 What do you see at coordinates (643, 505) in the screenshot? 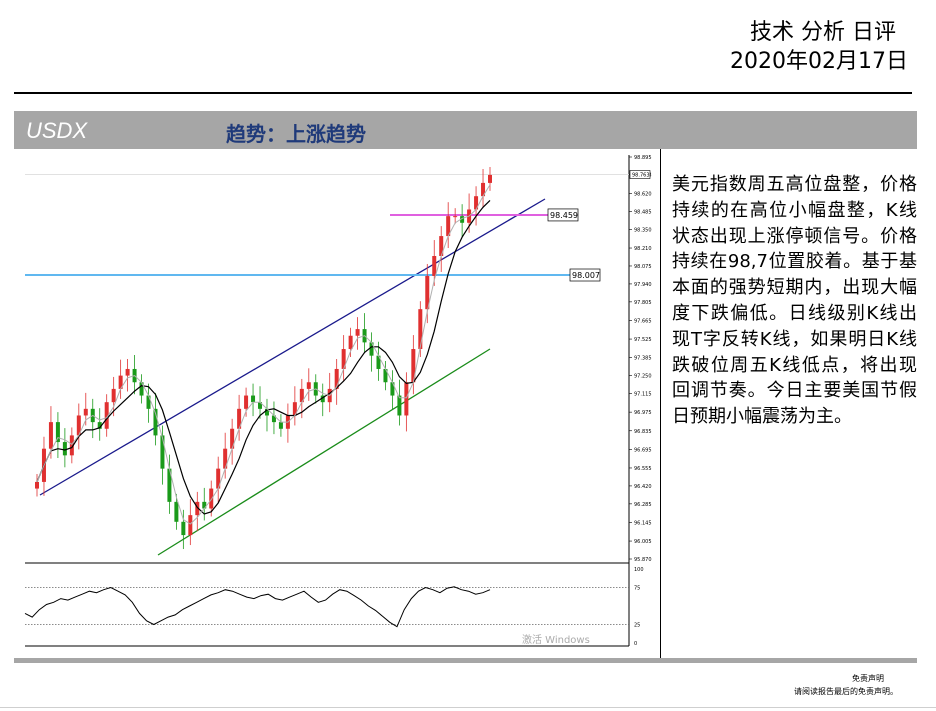
I see `price-axis-label: 96.285` at bounding box center [643, 505].